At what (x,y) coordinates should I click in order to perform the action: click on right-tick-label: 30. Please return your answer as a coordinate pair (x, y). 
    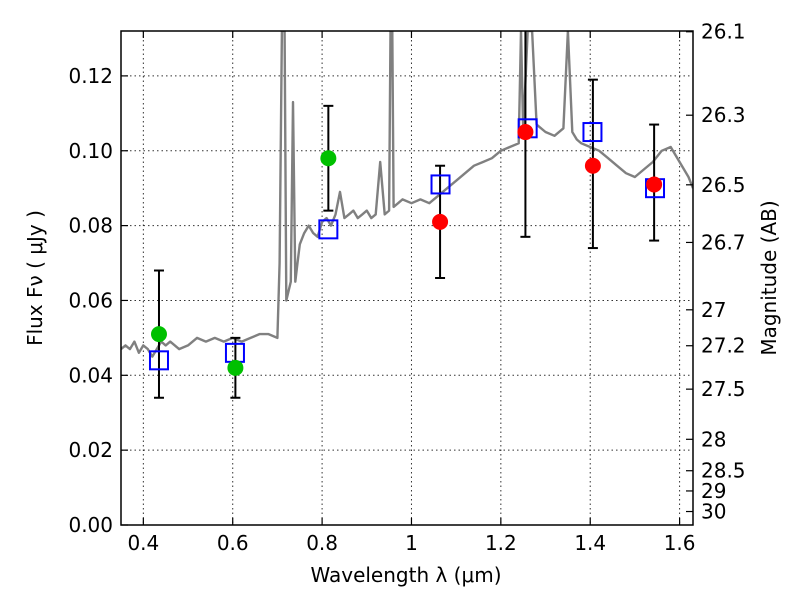
    Looking at the image, I should click on (713, 512).